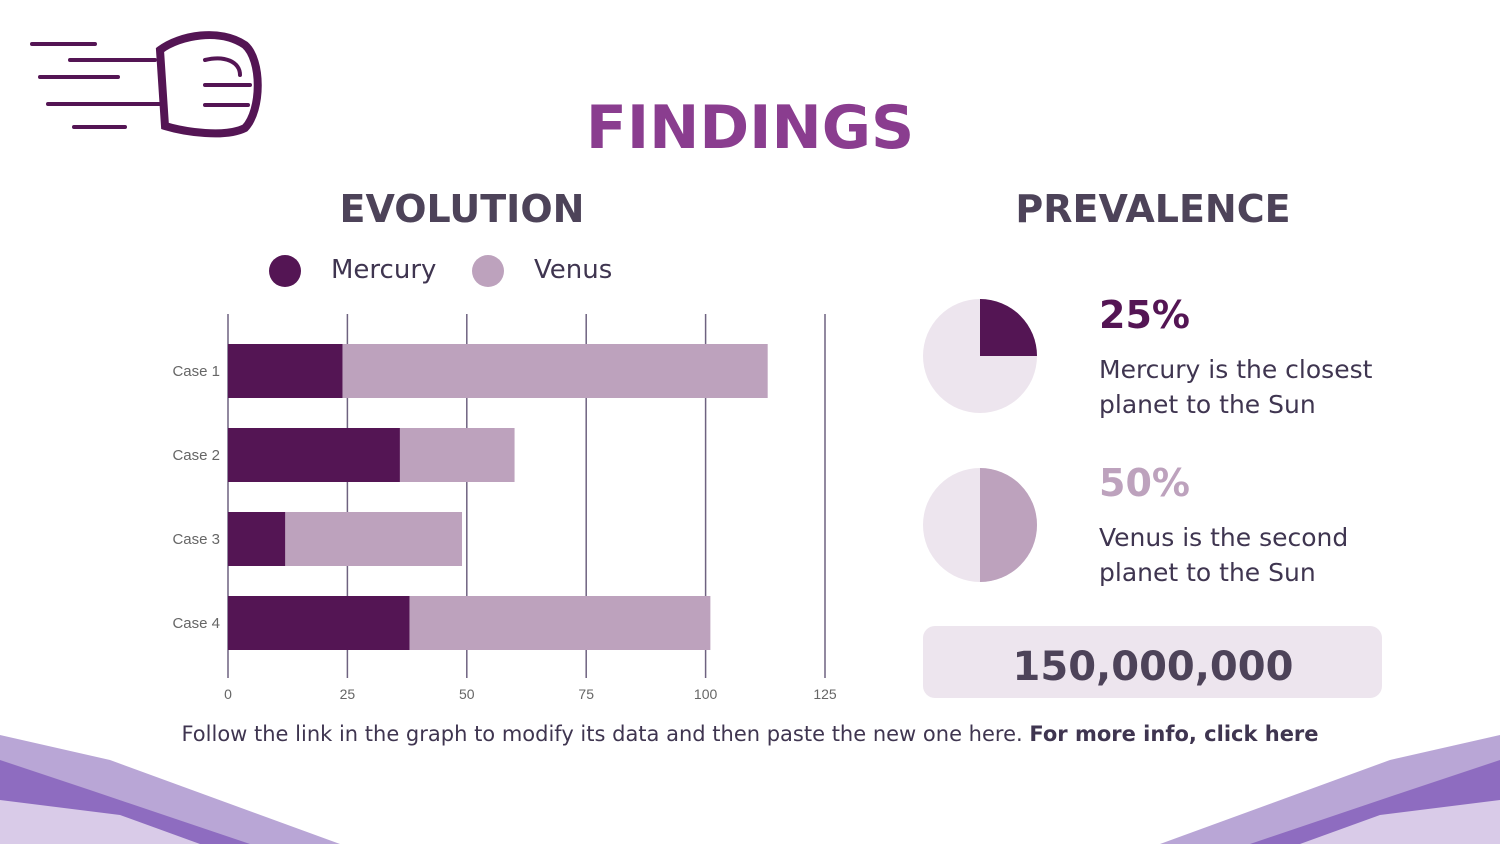 Image resolution: width=1500 pixels, height=844 pixels. What do you see at coordinates (586, 694) in the screenshot?
I see `x-tick-label: 75` at bounding box center [586, 694].